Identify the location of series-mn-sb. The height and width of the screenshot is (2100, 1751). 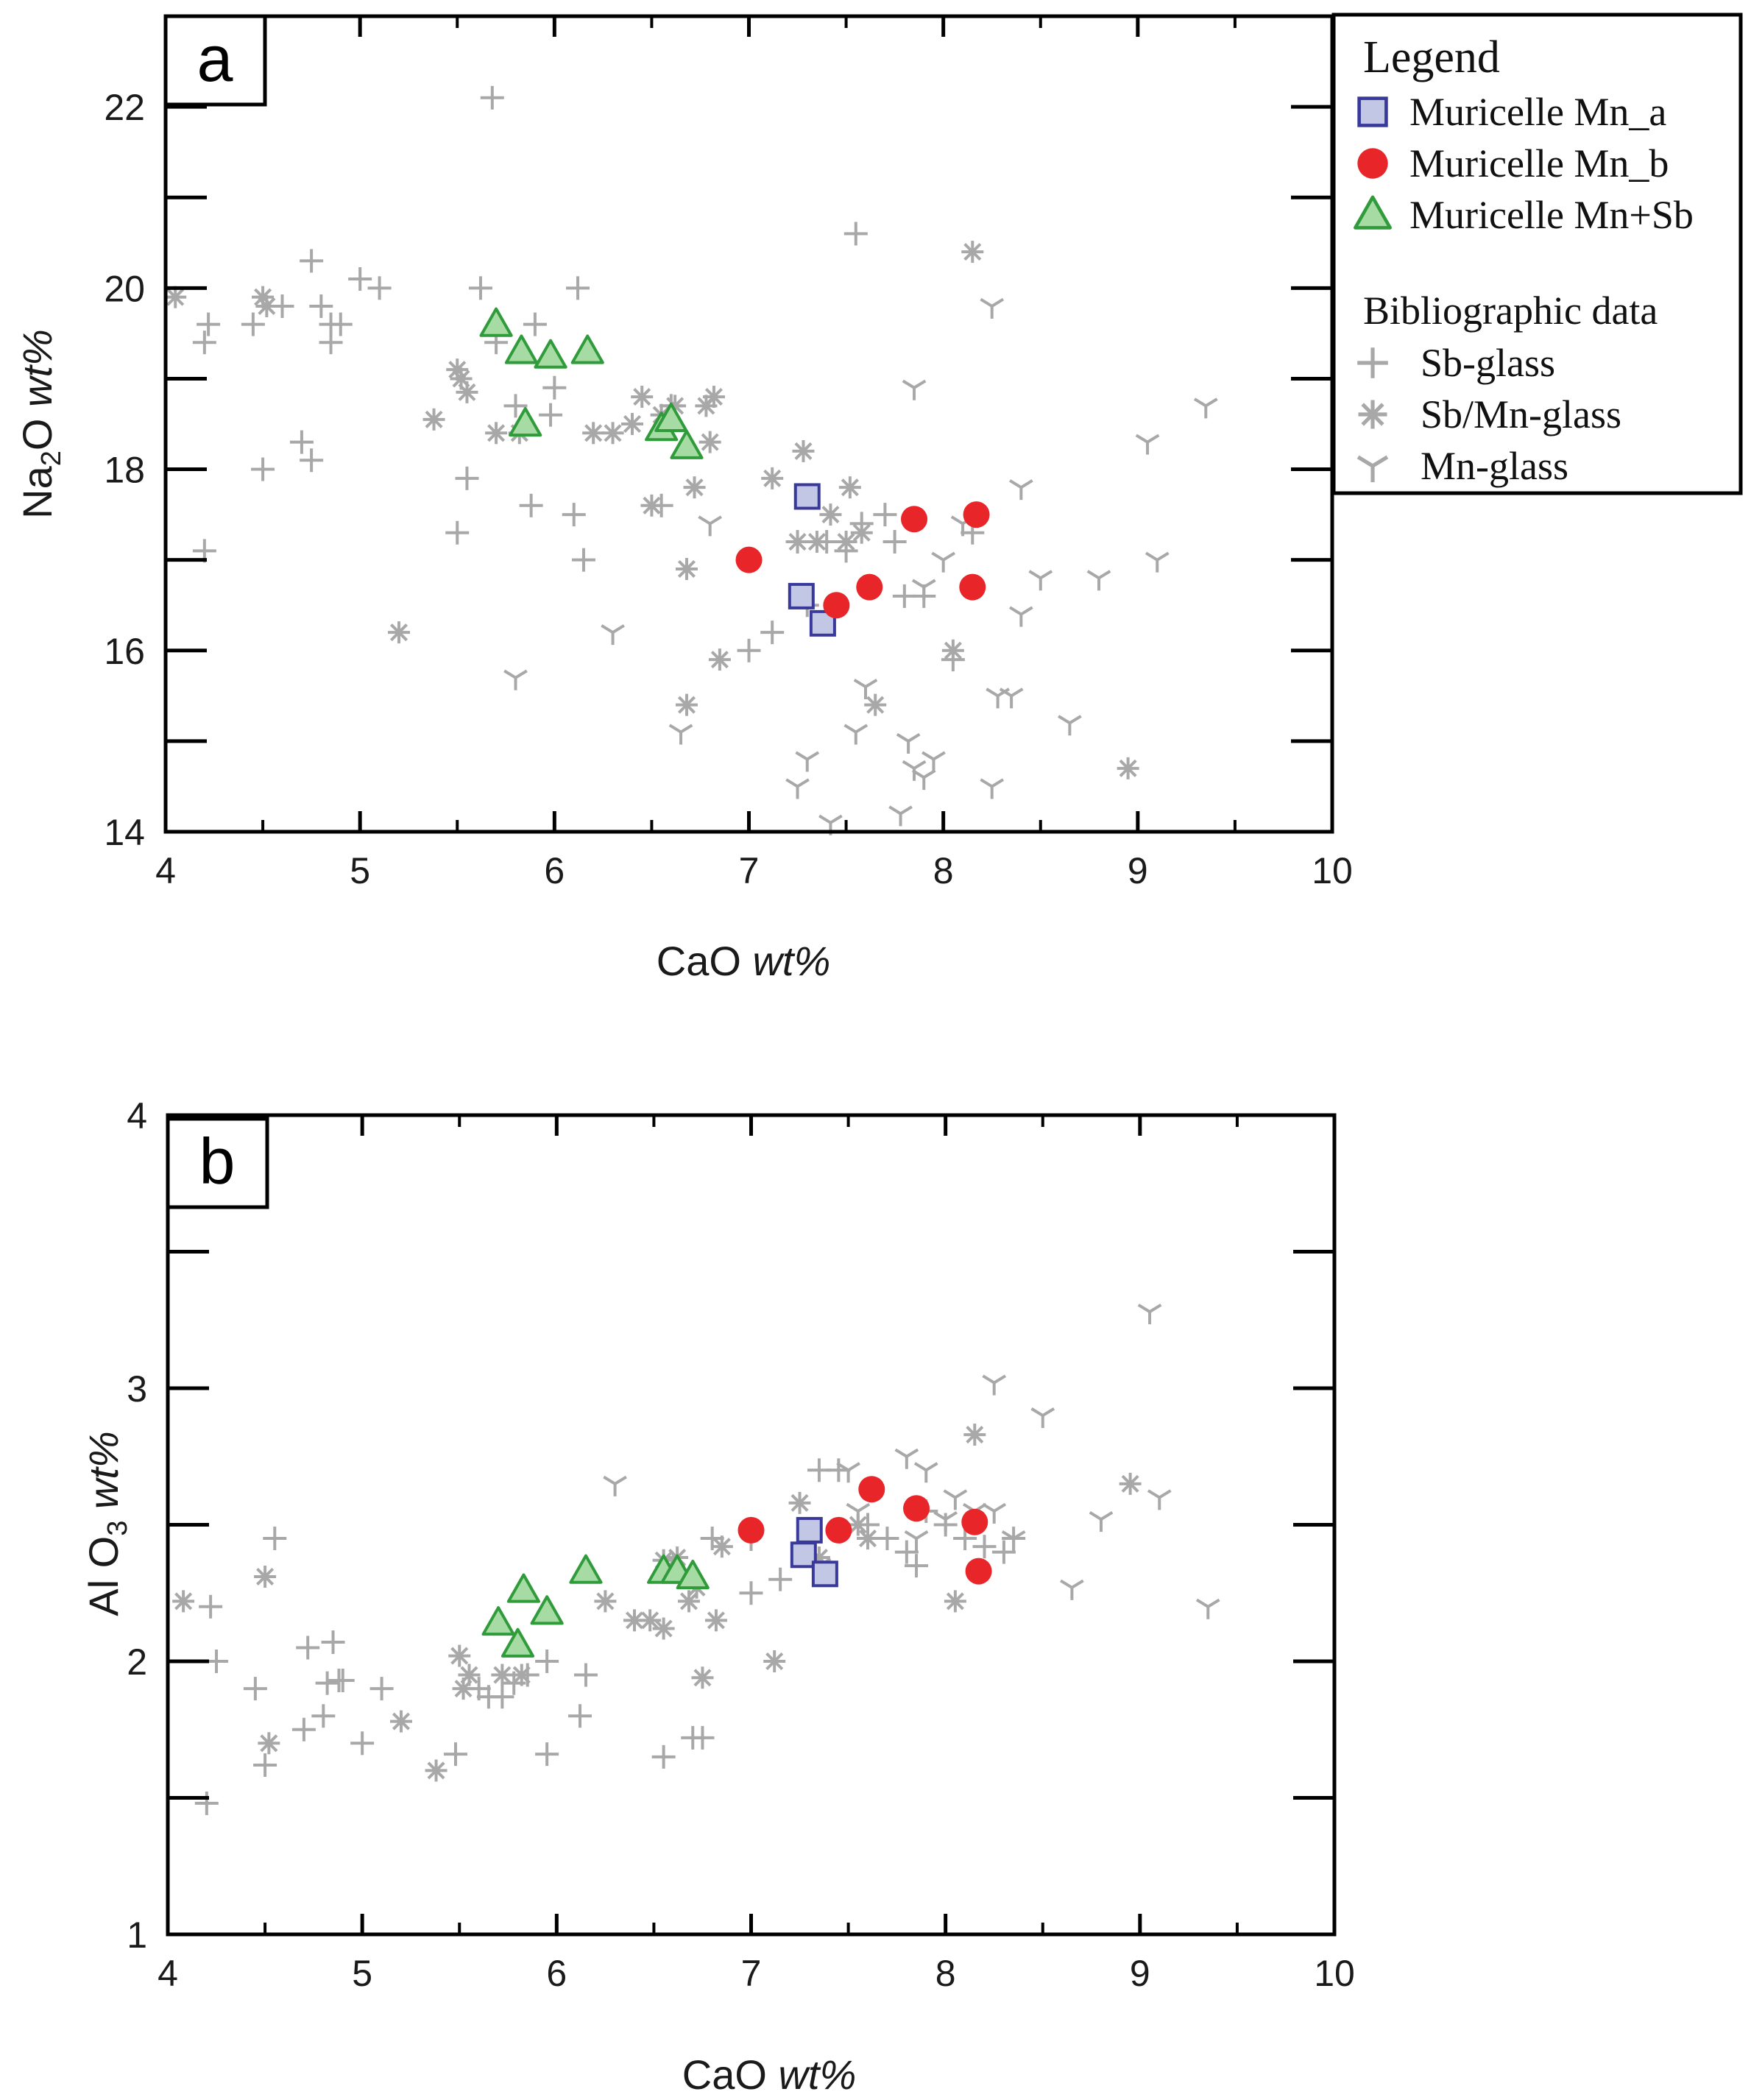
(591, 383).